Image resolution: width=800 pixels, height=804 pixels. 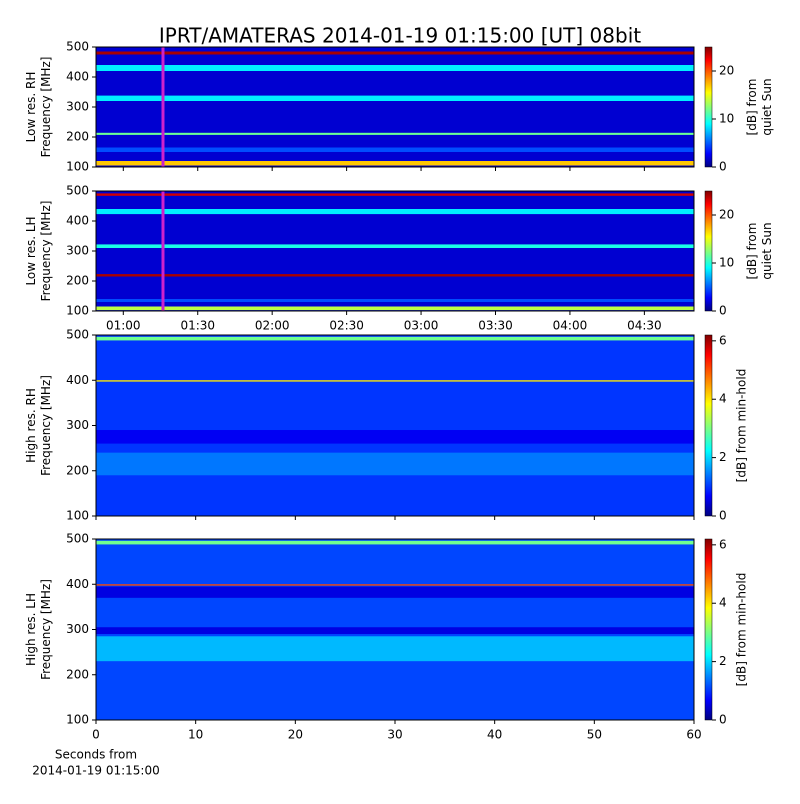 What do you see at coordinates (195, 735) in the screenshot?
I see `x-tick-label: 10` at bounding box center [195, 735].